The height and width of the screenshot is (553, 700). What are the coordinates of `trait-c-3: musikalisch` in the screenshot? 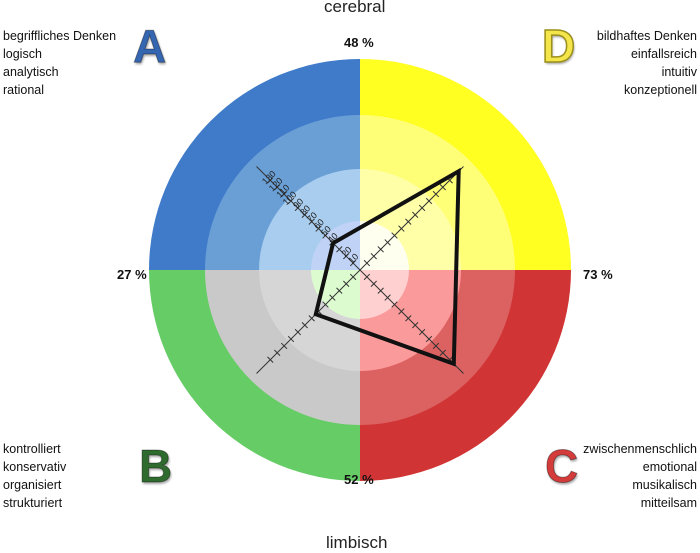 It's located at (664, 485).